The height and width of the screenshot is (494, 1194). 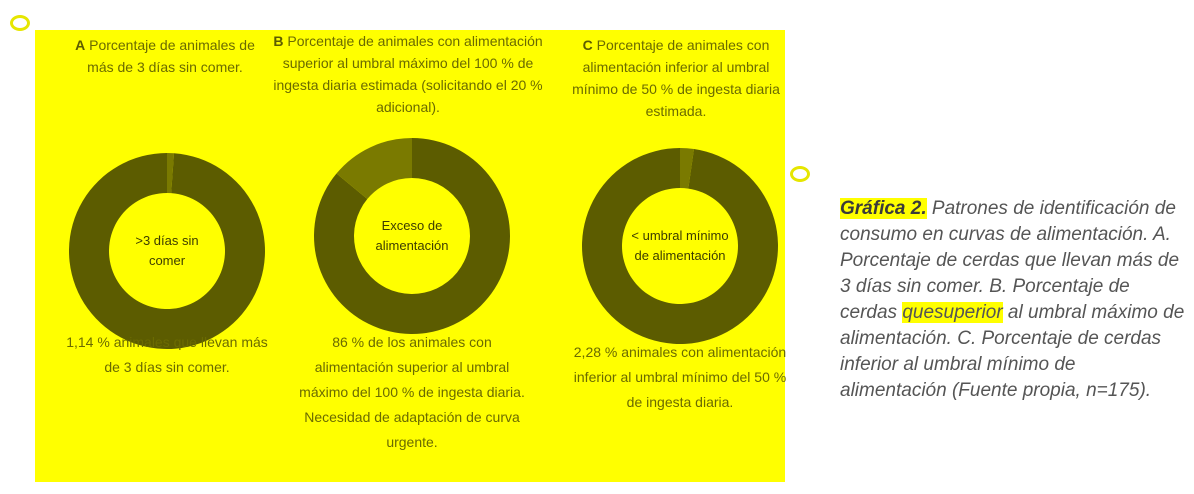 I want to click on panel-letter: B, so click(x=278, y=41).